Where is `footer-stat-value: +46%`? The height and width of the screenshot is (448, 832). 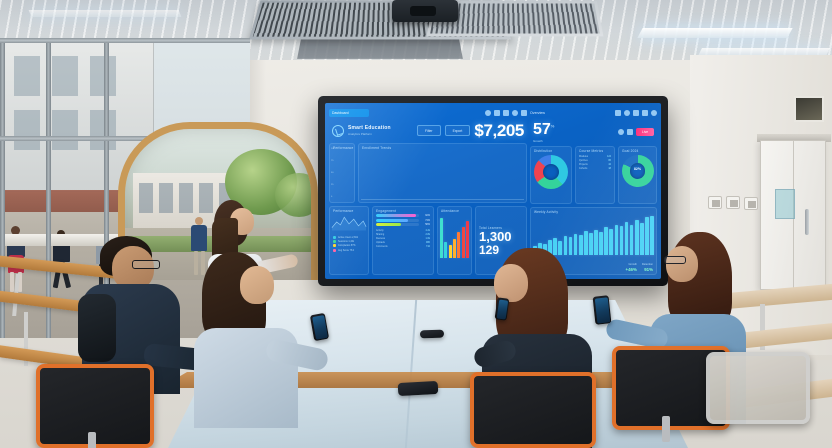
footer-stat-value: +46% is located at coordinates (631, 269).